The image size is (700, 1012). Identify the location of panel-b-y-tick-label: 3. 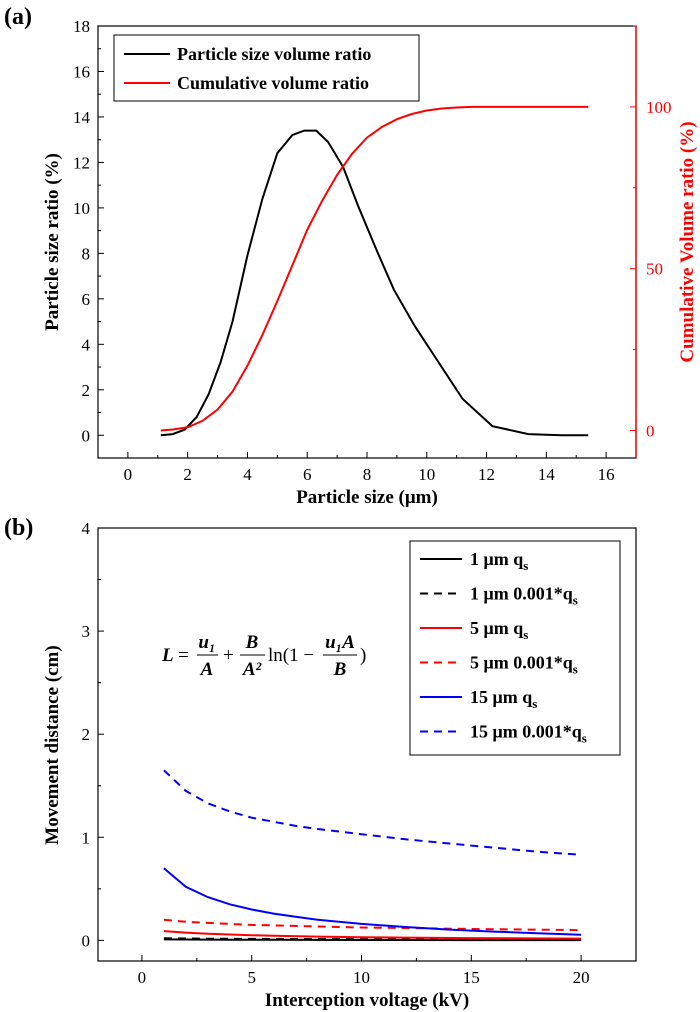
(86, 631).